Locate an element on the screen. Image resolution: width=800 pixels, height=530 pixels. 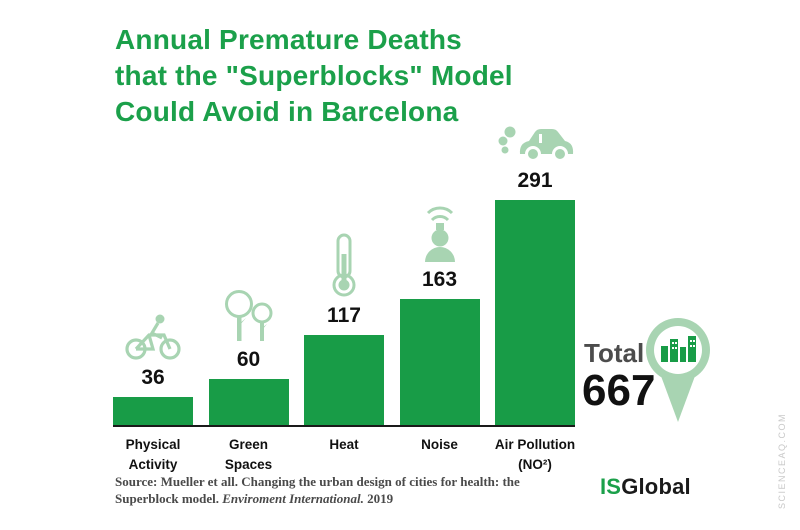
chart-title-line: Annual Premature Deaths is located at coordinates (288, 39).